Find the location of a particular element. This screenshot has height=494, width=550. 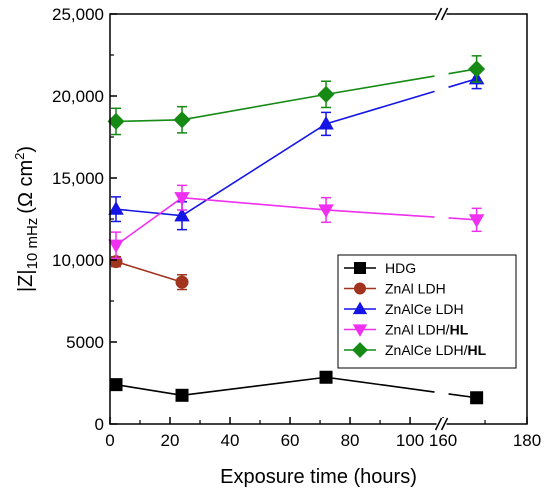

series-circle is located at coordinates (149, 273).